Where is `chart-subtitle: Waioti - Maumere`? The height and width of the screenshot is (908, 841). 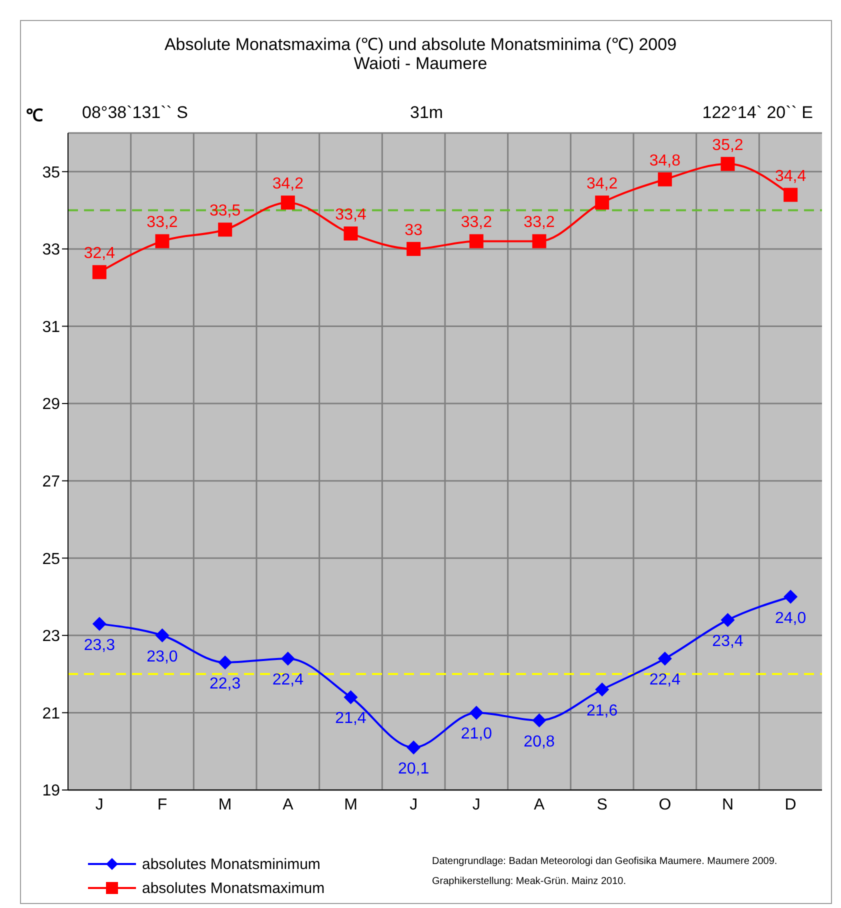 chart-subtitle: Waioti - Maumere is located at coordinates (420, 64).